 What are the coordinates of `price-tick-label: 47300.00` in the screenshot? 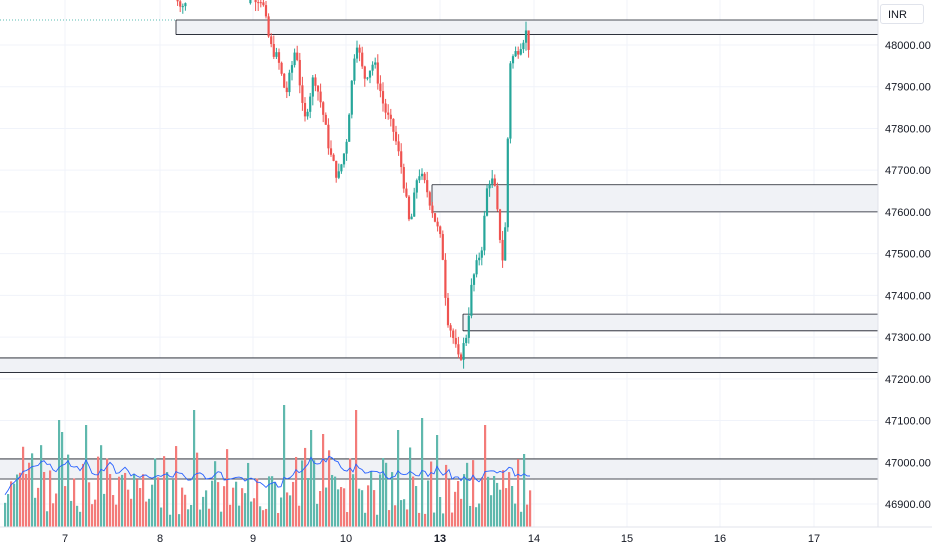 It's located at (908, 338).